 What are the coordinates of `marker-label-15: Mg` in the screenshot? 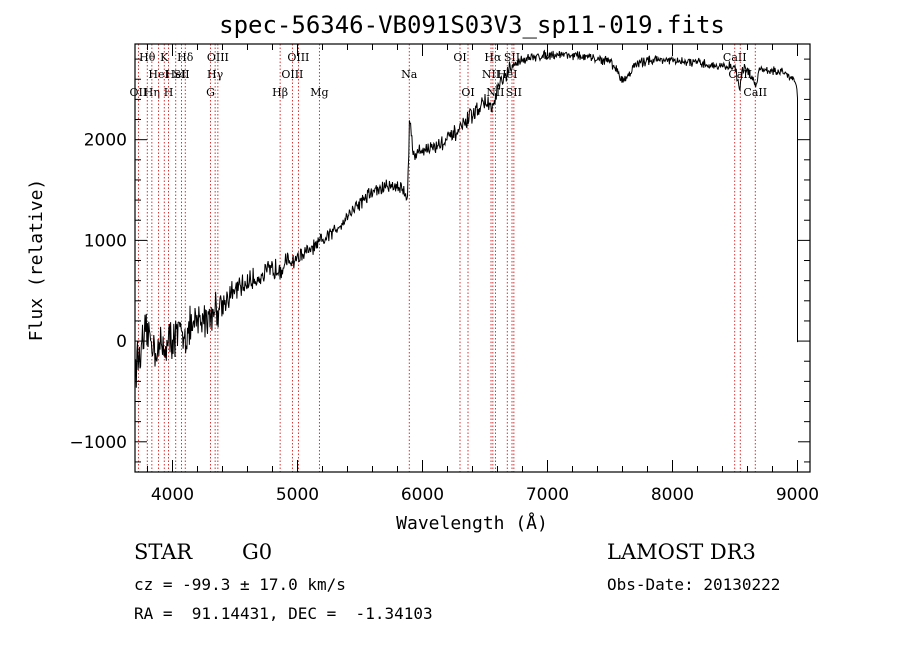 It's located at (319, 92).